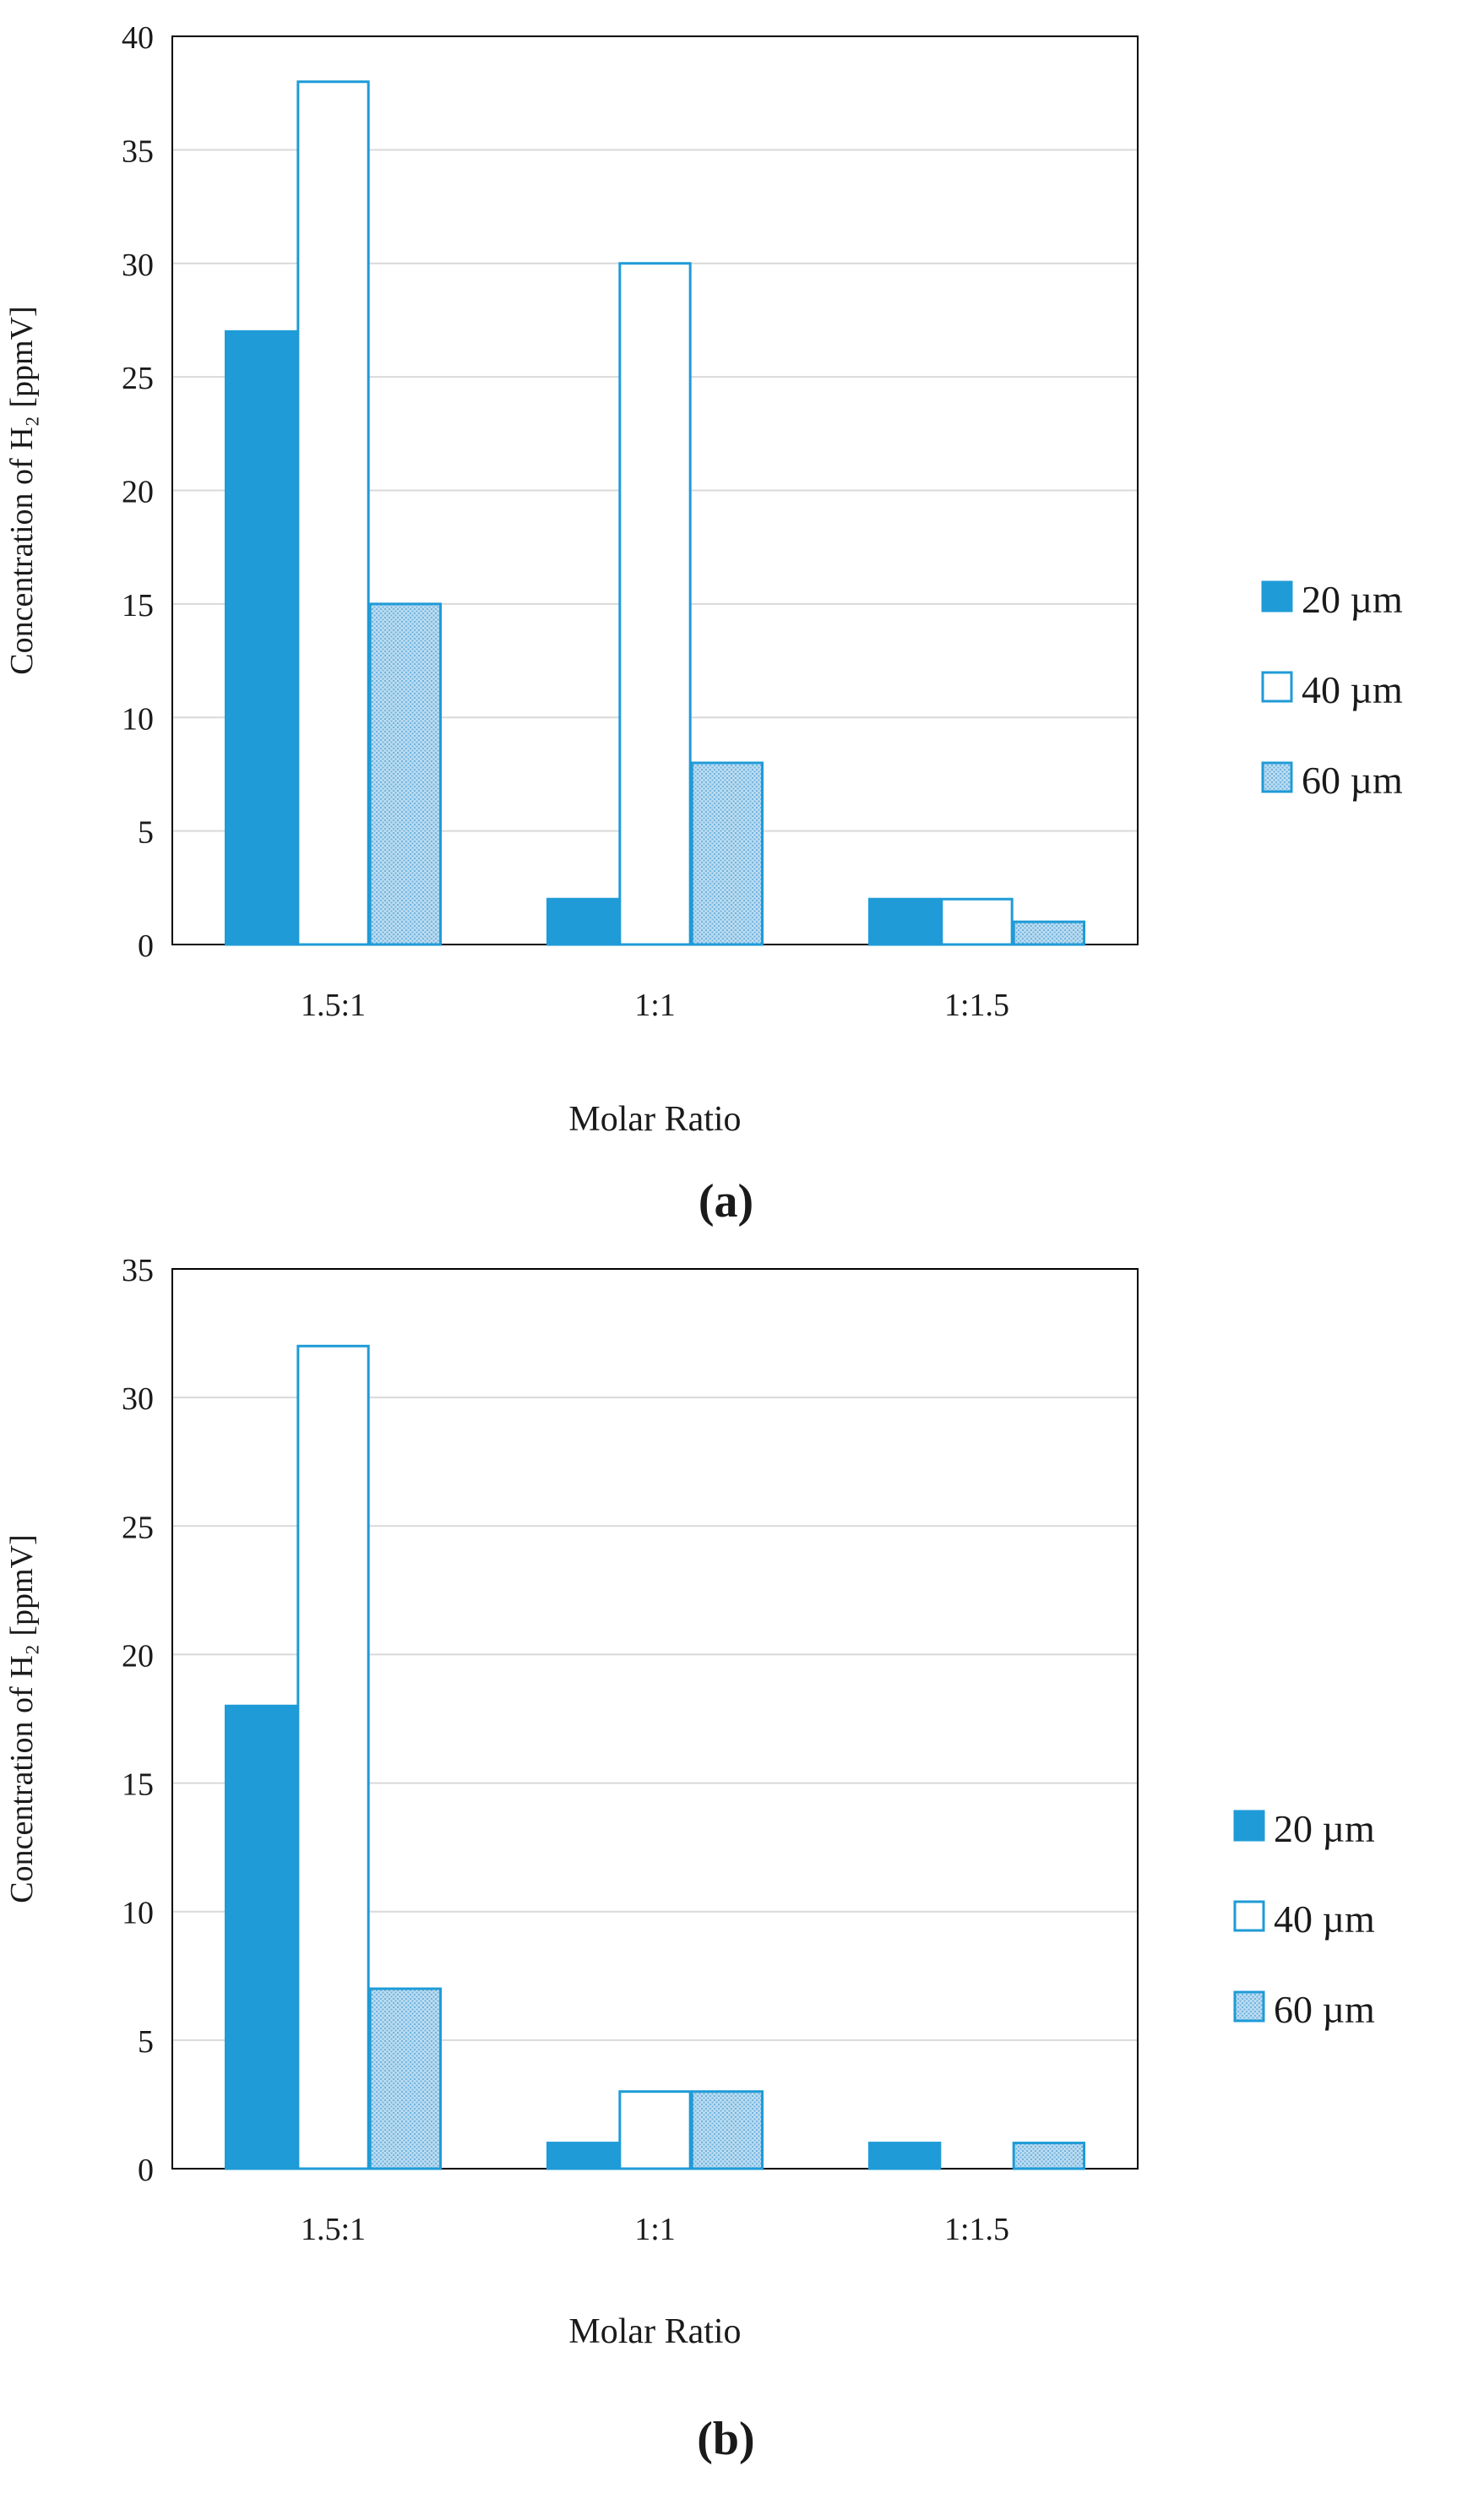 The height and width of the screenshot is (2499, 1484). I want to click on panel-label: (b), so click(725, 2439).